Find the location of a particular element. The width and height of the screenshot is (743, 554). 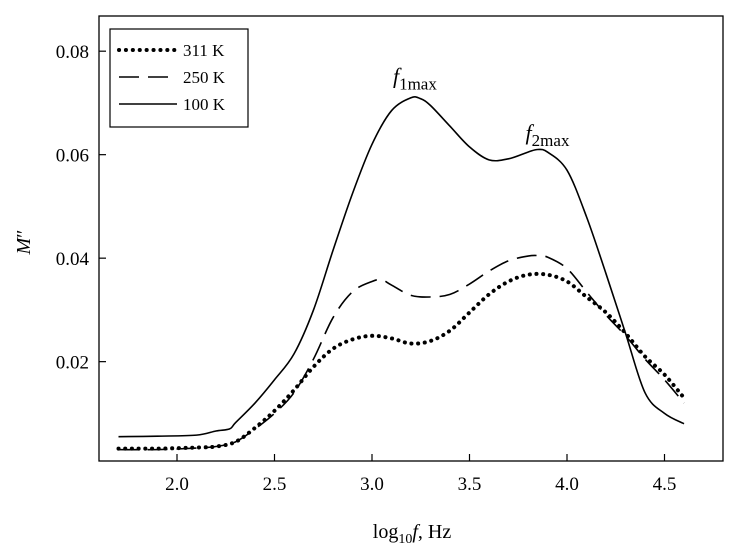

y-axis-title-prime: ″ is located at coordinates (24, 233).